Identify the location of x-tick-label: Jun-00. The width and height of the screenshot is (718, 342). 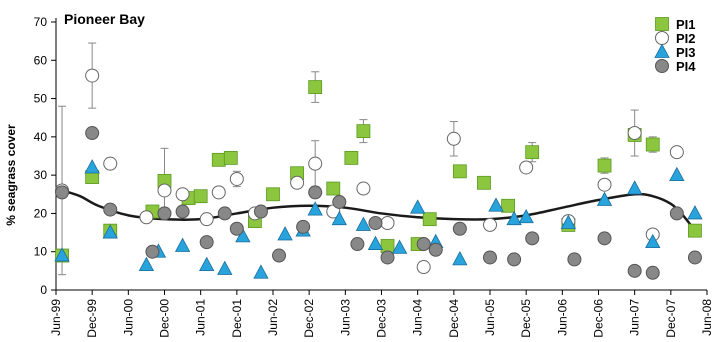
(128, 317).